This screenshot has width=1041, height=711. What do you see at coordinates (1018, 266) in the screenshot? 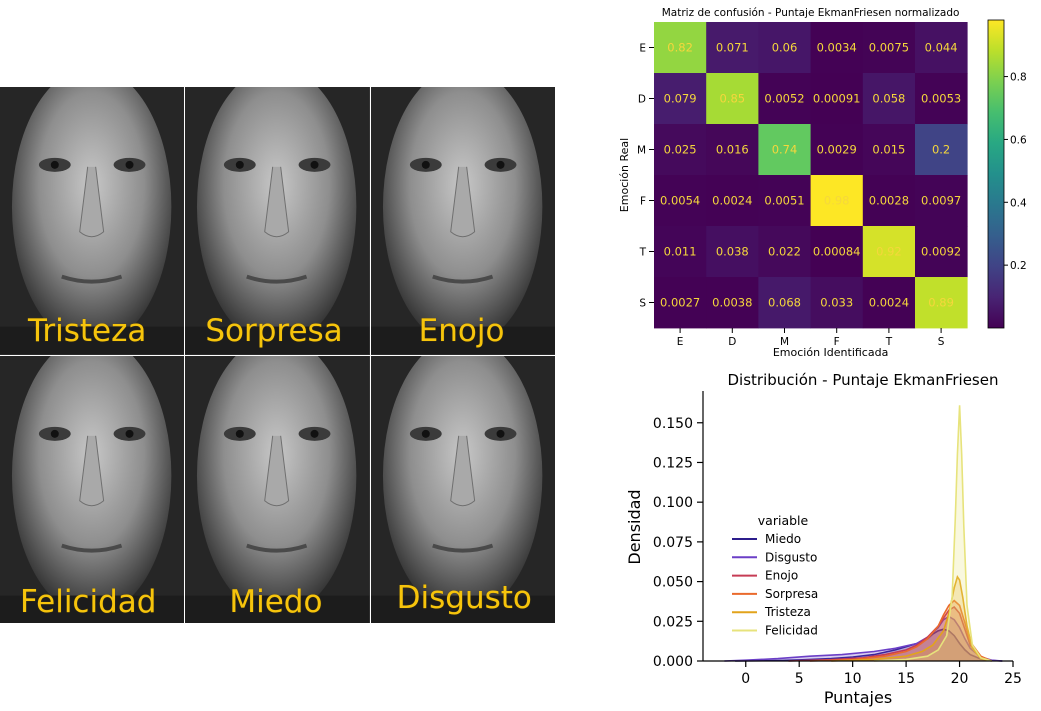
I see `colorbar-tick: 0.2` at bounding box center [1018, 266].